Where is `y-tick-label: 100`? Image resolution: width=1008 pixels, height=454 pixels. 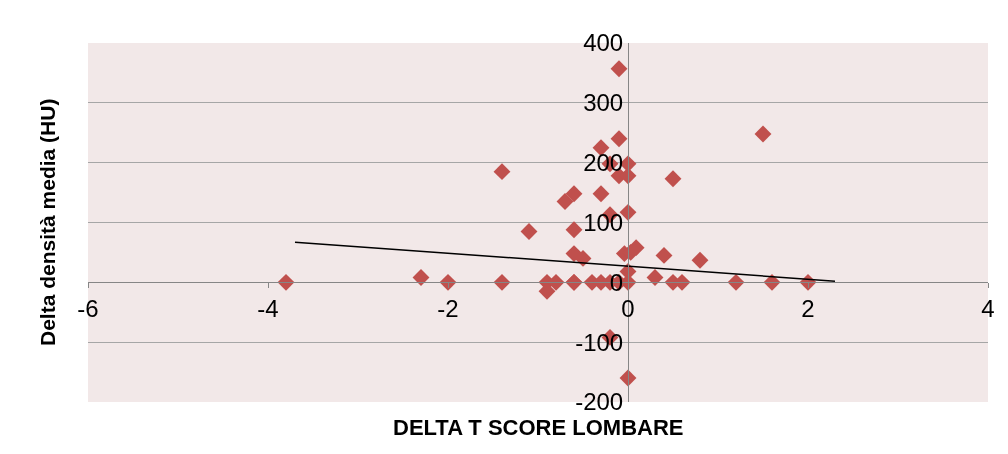 y-tick-label: 100 is located at coordinates (603, 222).